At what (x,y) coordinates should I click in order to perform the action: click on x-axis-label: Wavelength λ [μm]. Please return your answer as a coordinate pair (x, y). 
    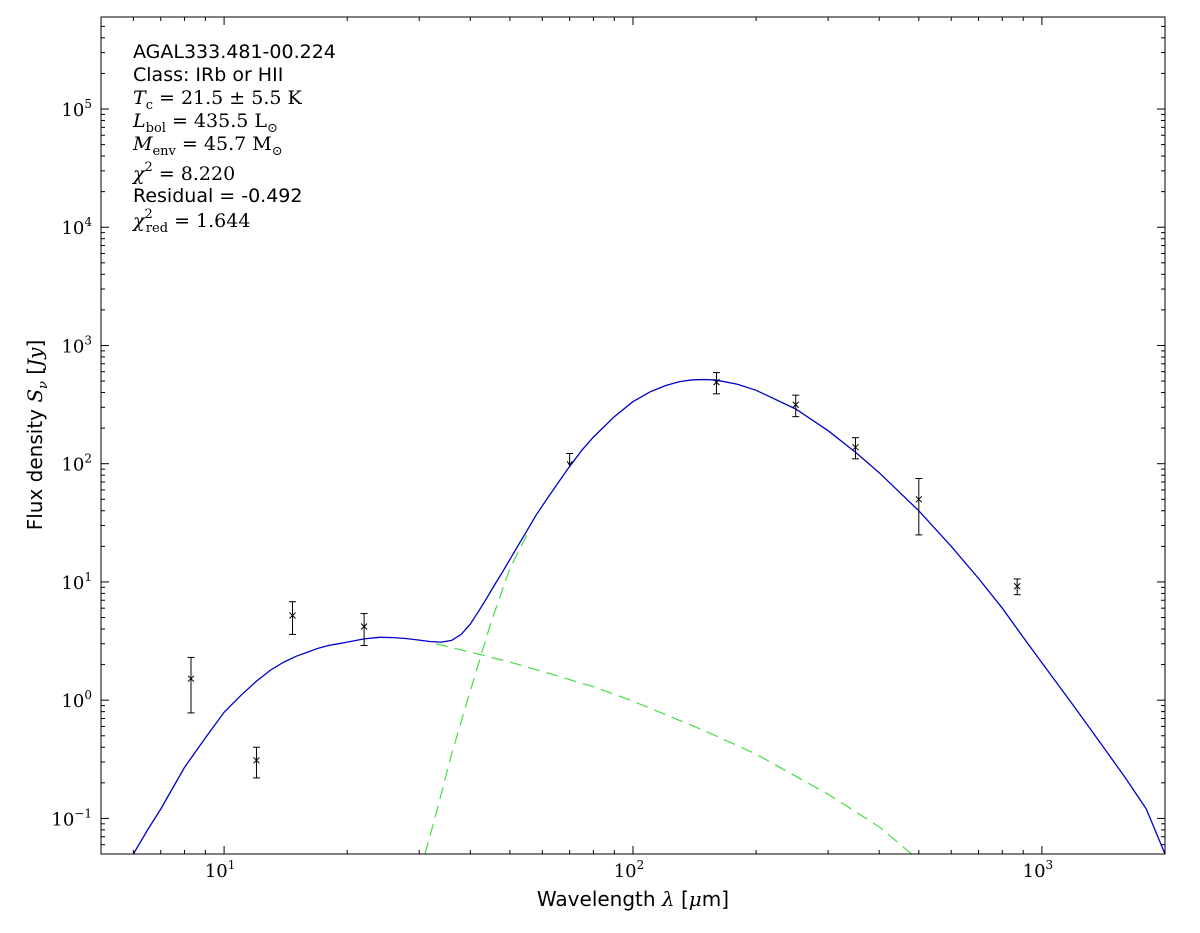
    Looking at the image, I should click on (633, 899).